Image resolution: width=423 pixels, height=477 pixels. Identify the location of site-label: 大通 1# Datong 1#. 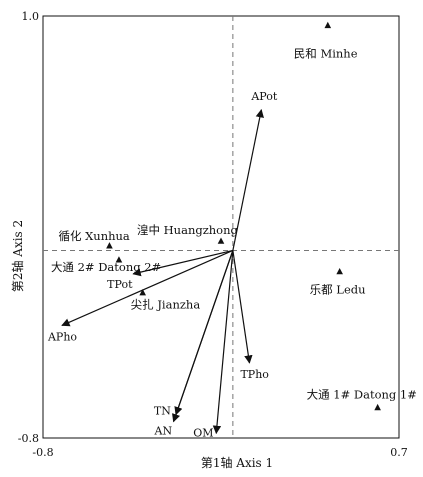
(362, 395).